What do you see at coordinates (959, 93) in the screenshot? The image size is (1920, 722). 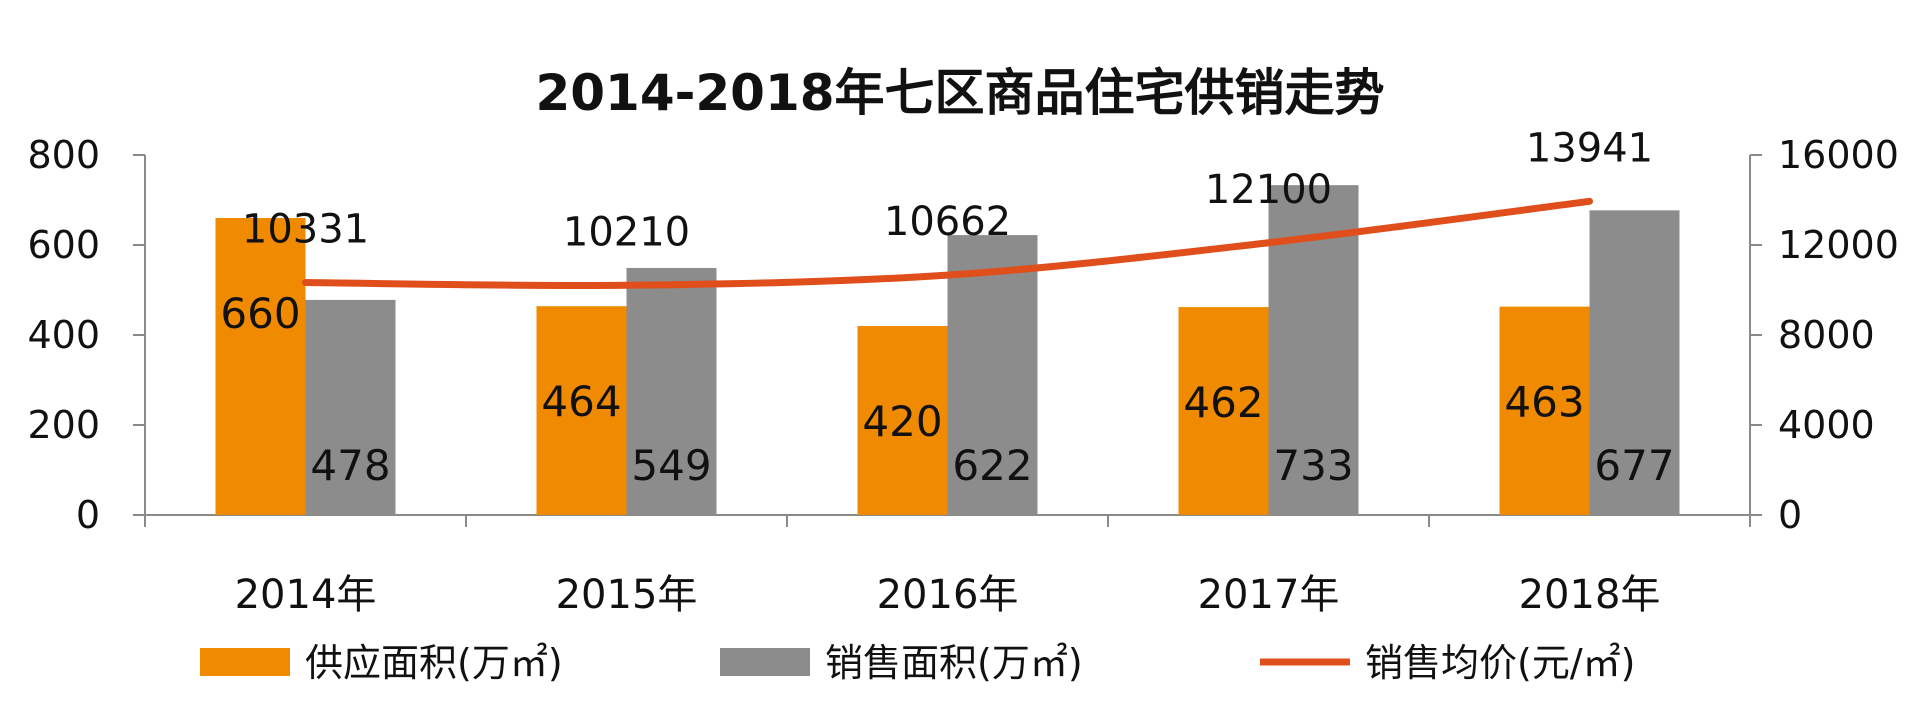 I see `chart-title: 2014-2018年七区商品住宅供销走势` at bounding box center [959, 93].